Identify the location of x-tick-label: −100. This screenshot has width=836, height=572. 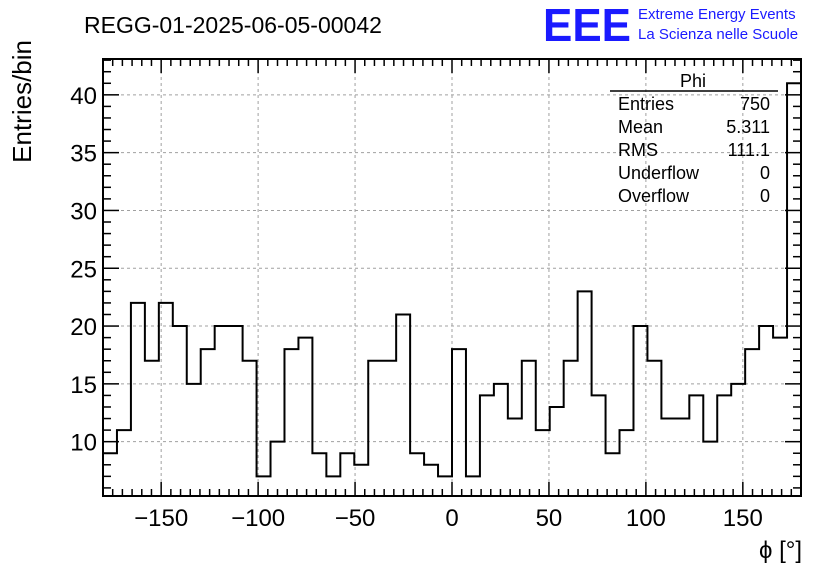
(258, 518).